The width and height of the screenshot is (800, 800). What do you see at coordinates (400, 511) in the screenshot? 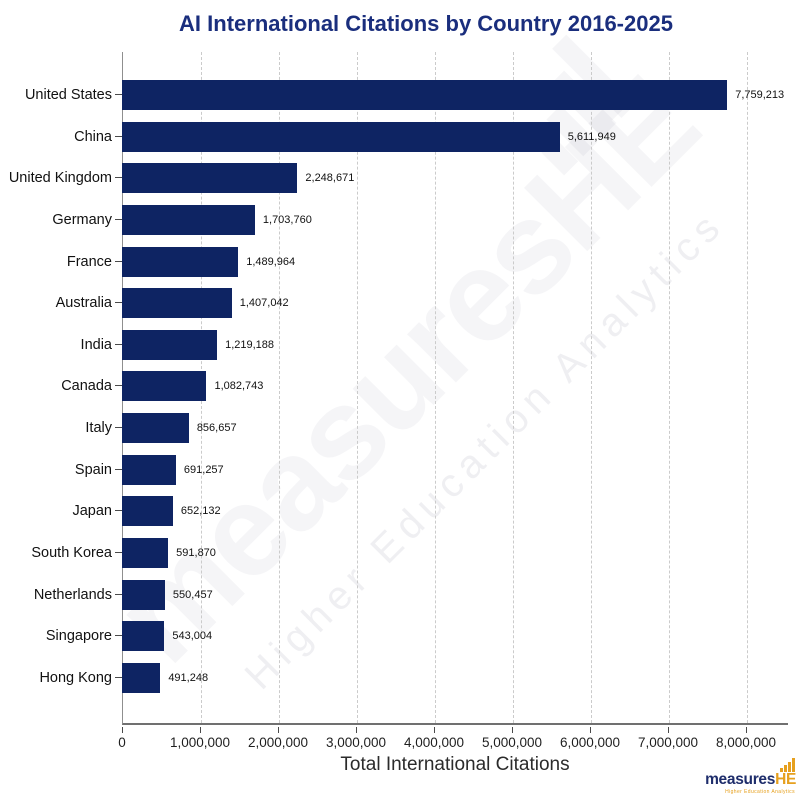
I see `bar-row: Japan 652,132` at bounding box center [400, 511].